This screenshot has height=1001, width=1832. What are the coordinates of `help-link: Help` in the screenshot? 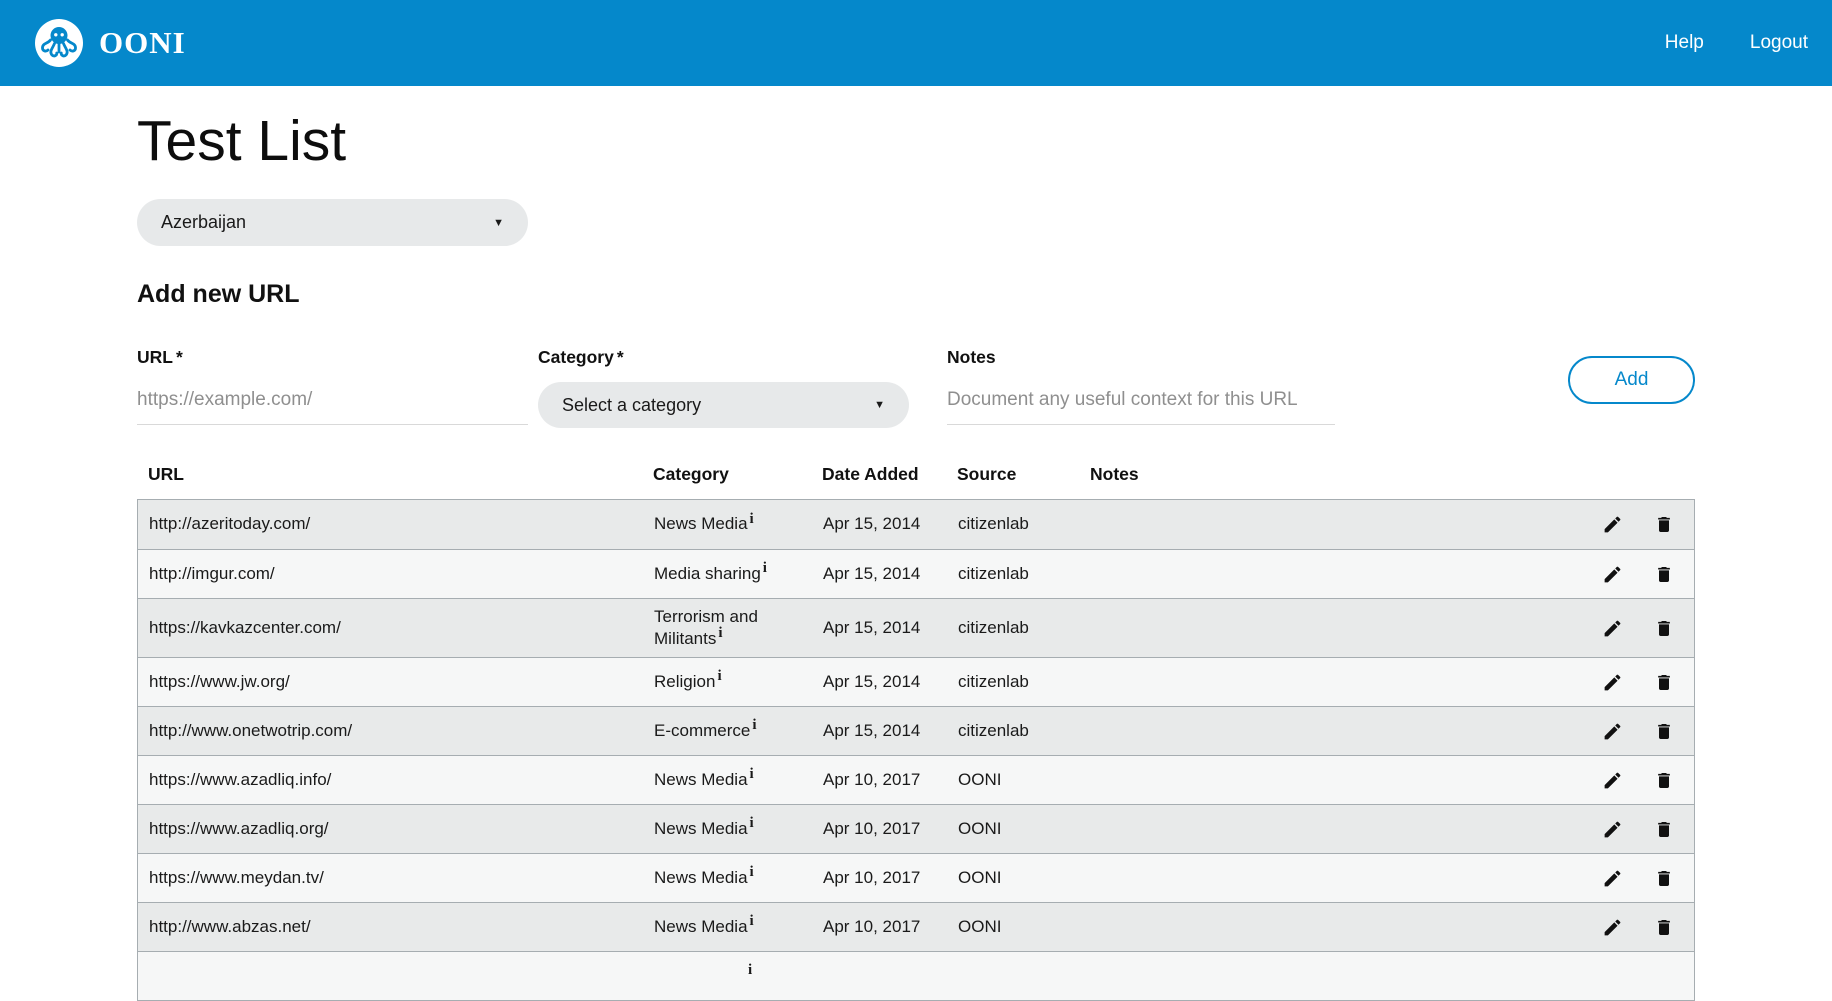 It's located at (1684, 42).